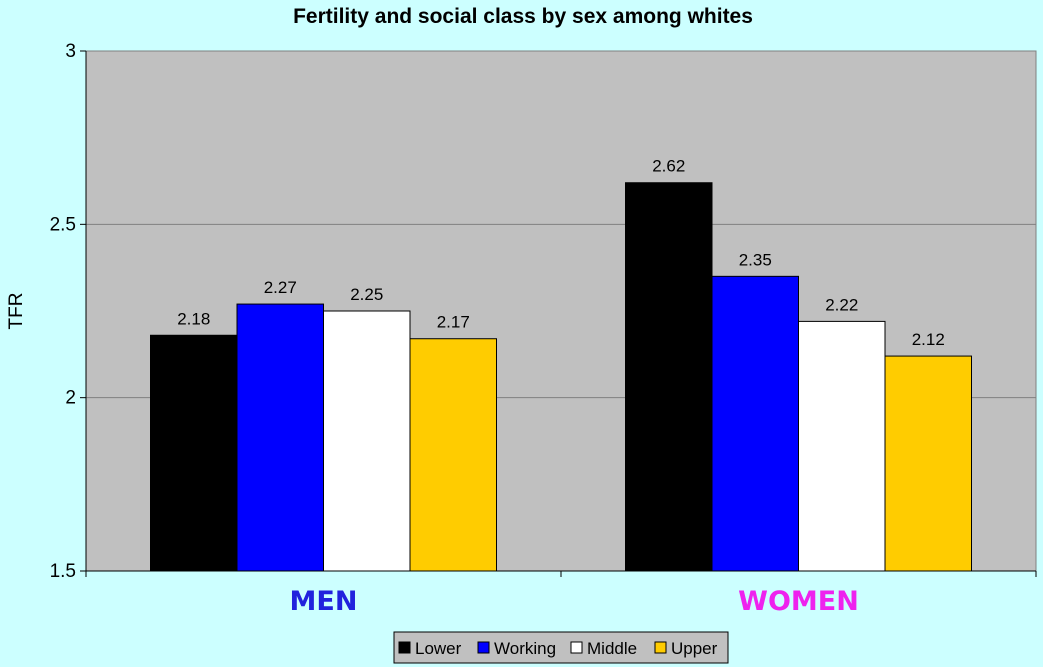 The width and height of the screenshot is (1043, 667). I want to click on data-label: 2.62, so click(668, 166).